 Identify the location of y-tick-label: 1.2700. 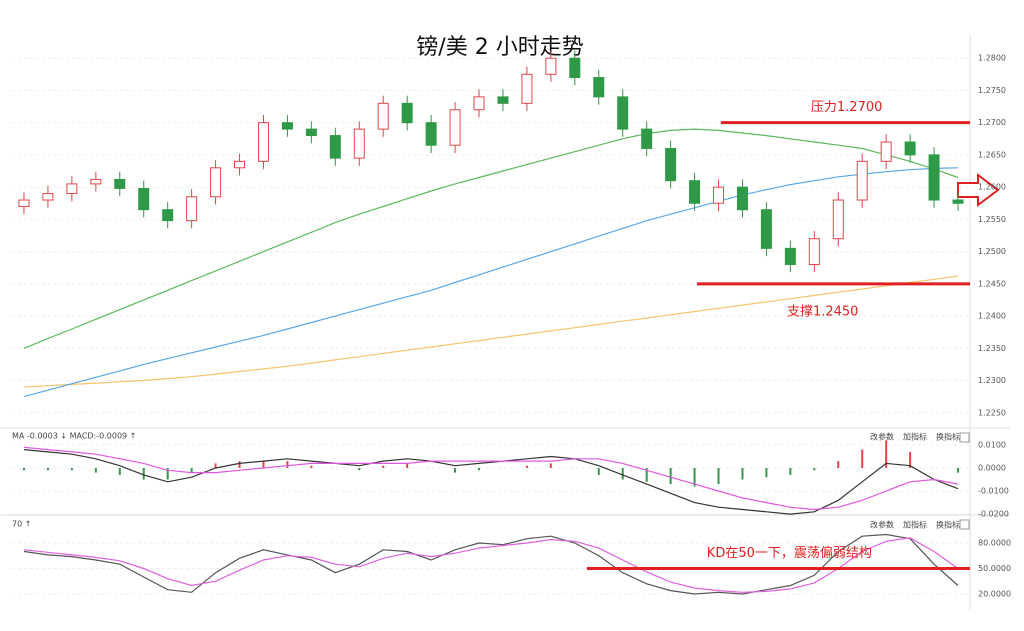
(992, 122).